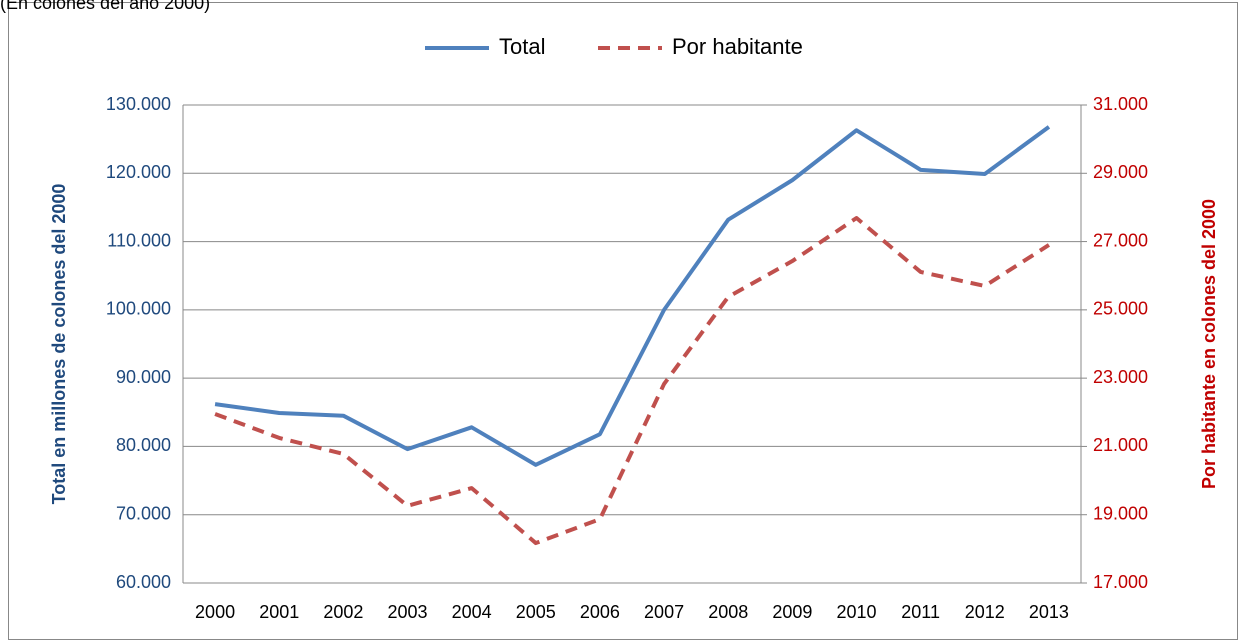 The height and width of the screenshot is (641, 1239). Describe the element at coordinates (536, 612) in the screenshot. I see `x-tick-label: 2005` at that location.